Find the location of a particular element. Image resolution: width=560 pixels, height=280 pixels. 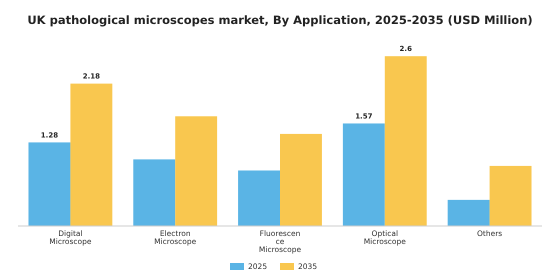

chart-title: UK pathological microscopes market, By Application, 2025-2035 (USD Million) is located at coordinates (280, 20).